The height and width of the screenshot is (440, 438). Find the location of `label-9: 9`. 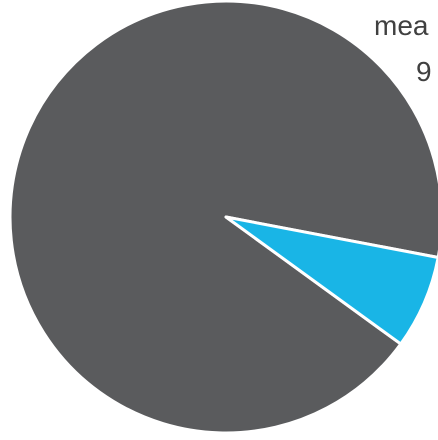

label-9: 9 is located at coordinates (424, 71).